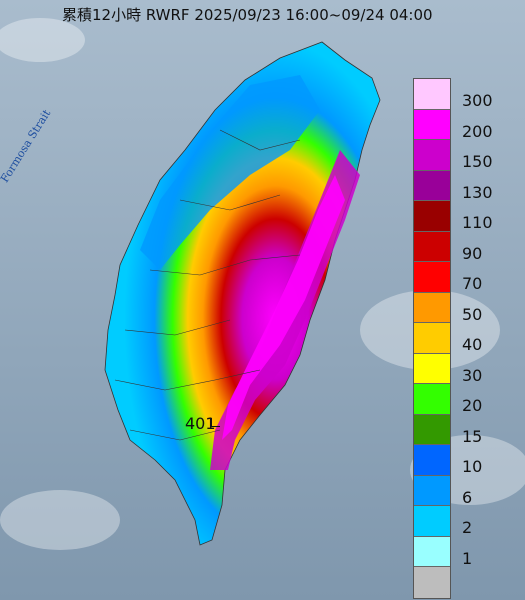  Describe the element at coordinates (477, 100) in the screenshot. I see `legend-level-label: 300` at that location.